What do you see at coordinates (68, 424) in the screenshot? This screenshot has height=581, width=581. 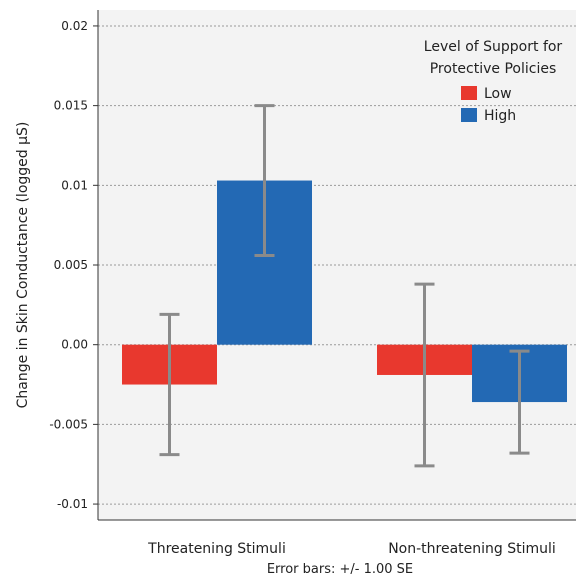 I see `y-tick-label: -0.005` at bounding box center [68, 424].